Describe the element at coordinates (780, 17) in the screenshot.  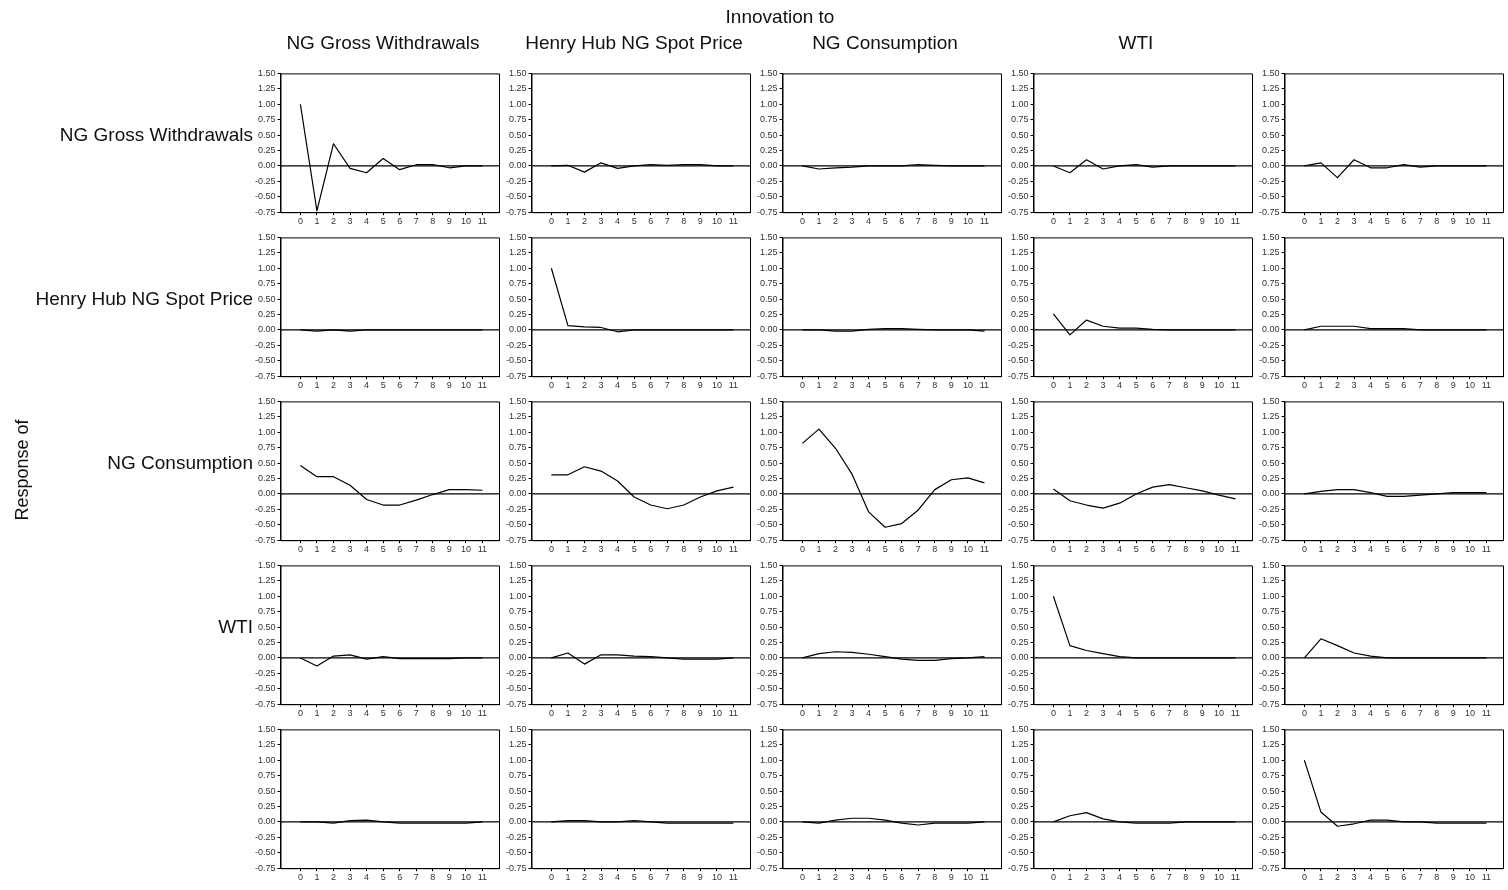
I see `text: Innovation to` at that location.